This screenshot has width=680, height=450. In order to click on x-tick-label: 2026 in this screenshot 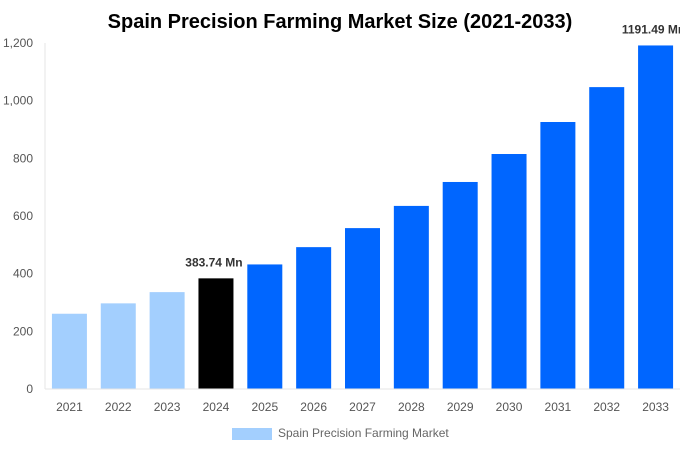, I will do `click(313, 407)`.